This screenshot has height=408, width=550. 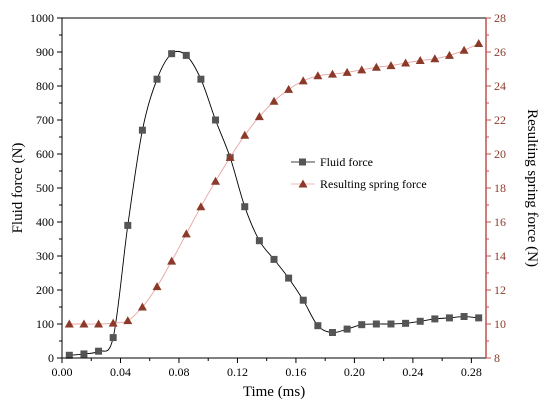 What do you see at coordinates (274, 392) in the screenshot?
I see `x-axis-title: Time (ms)` at bounding box center [274, 392].